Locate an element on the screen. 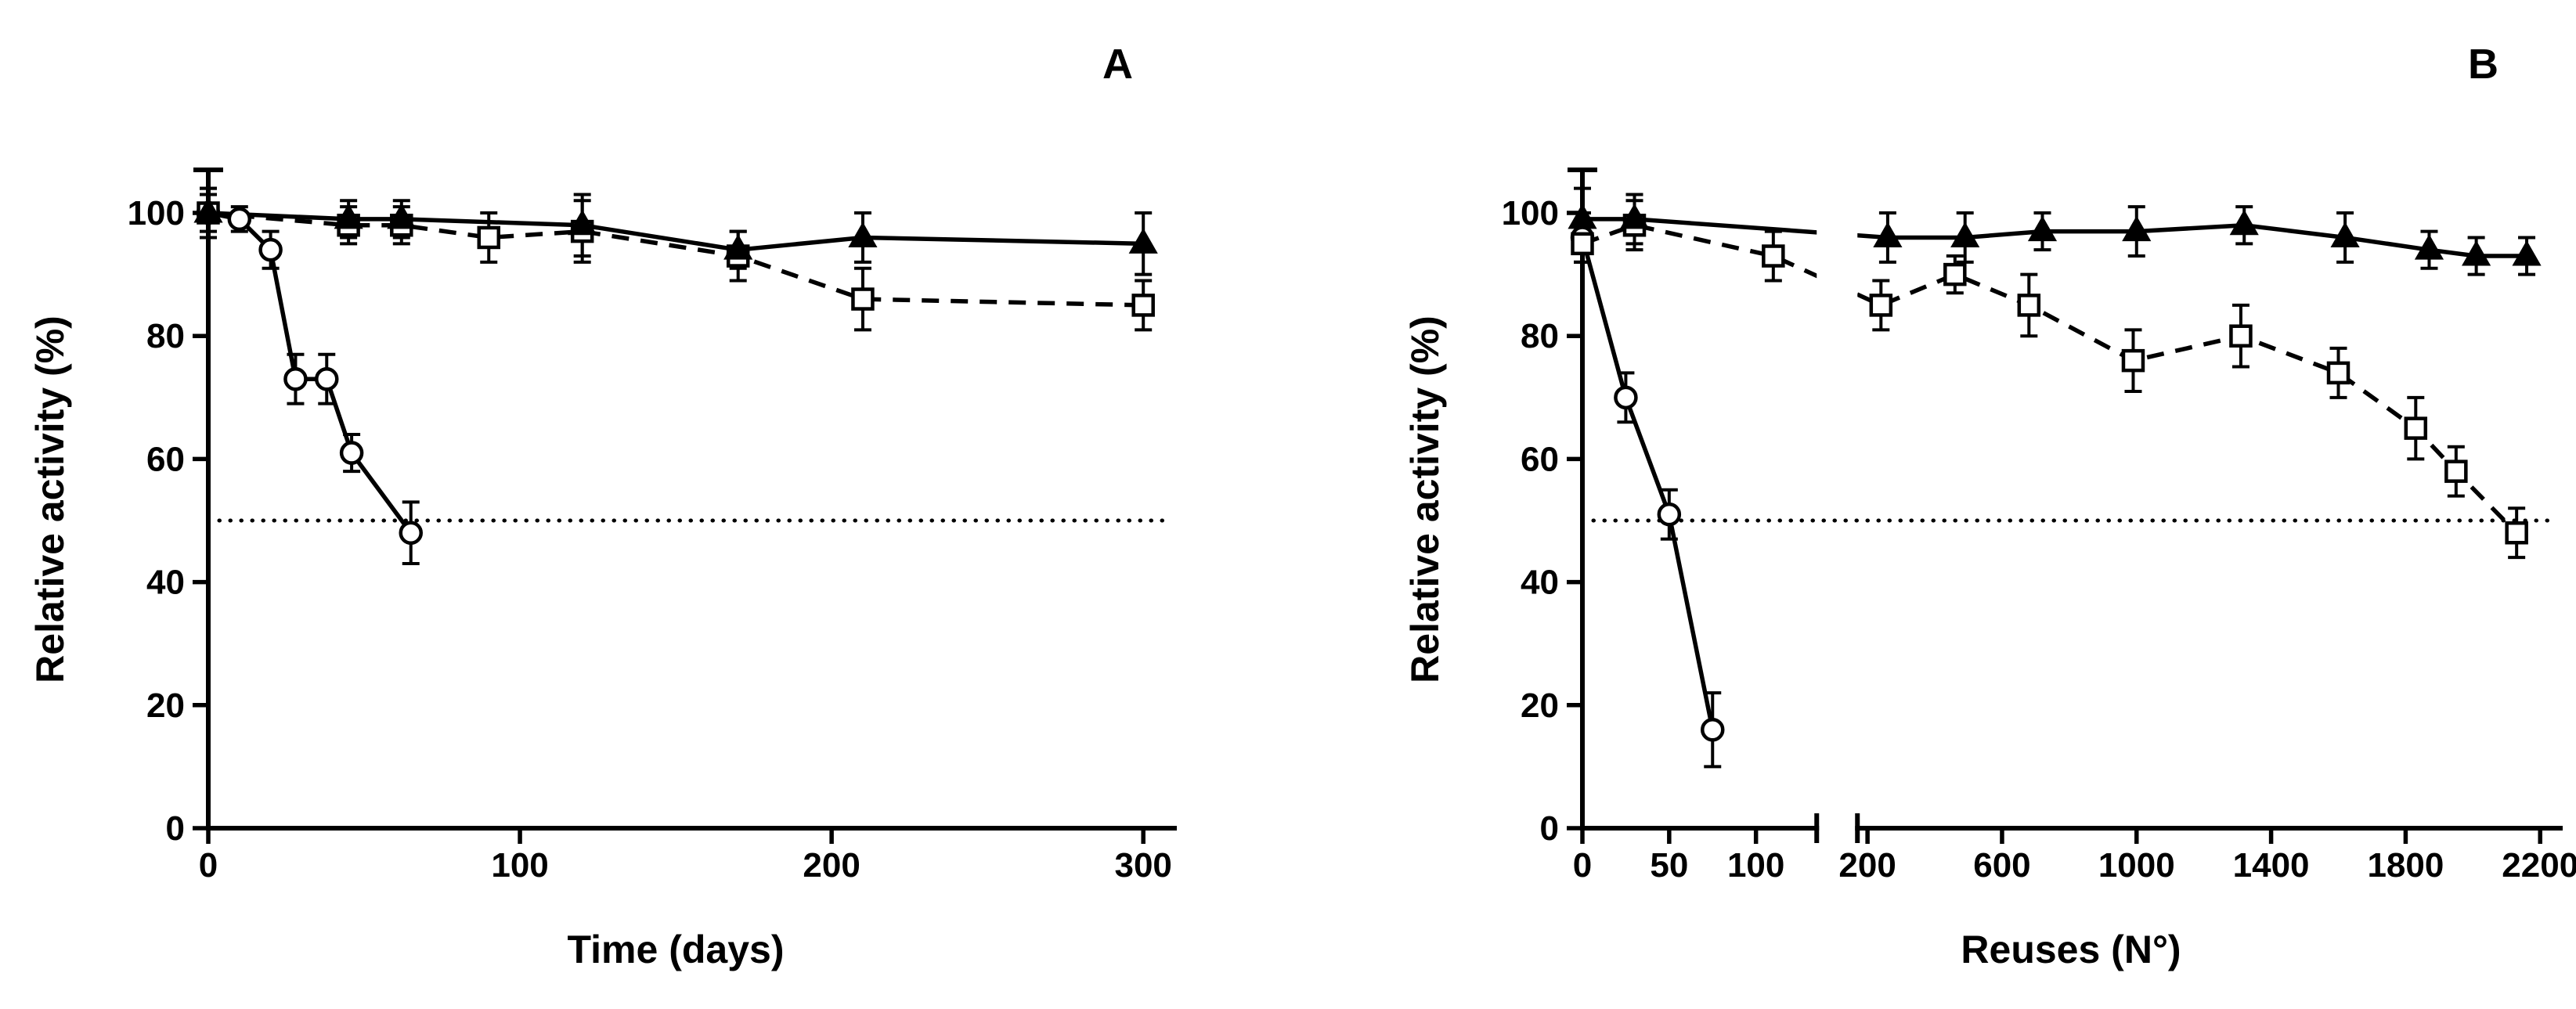 This screenshot has height=1009, width=2576. panel-a-x-axis-title: Time (days) is located at coordinates (676, 949).